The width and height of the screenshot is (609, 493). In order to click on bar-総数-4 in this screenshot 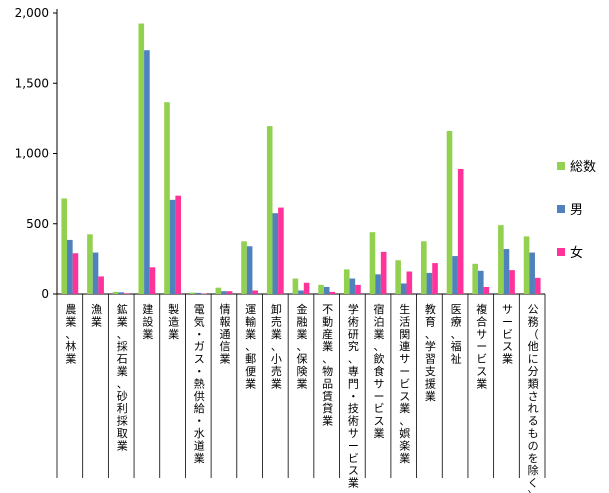, I will do `click(167, 198)`.